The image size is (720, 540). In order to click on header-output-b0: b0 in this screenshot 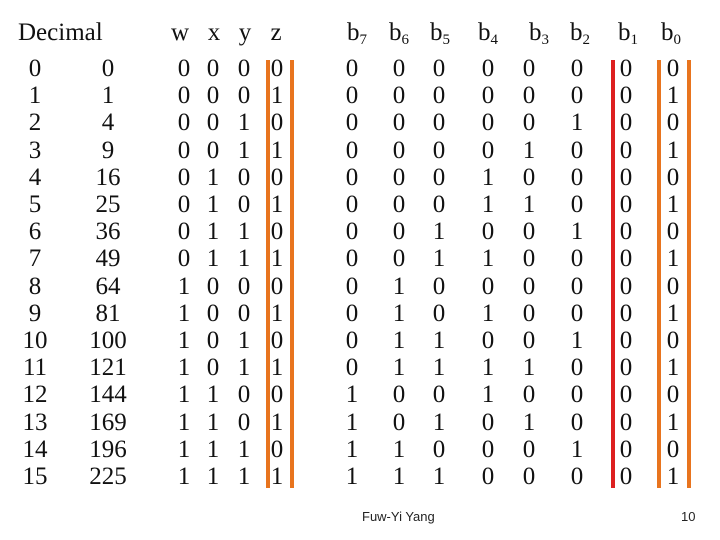, I will do `click(671, 36)`.